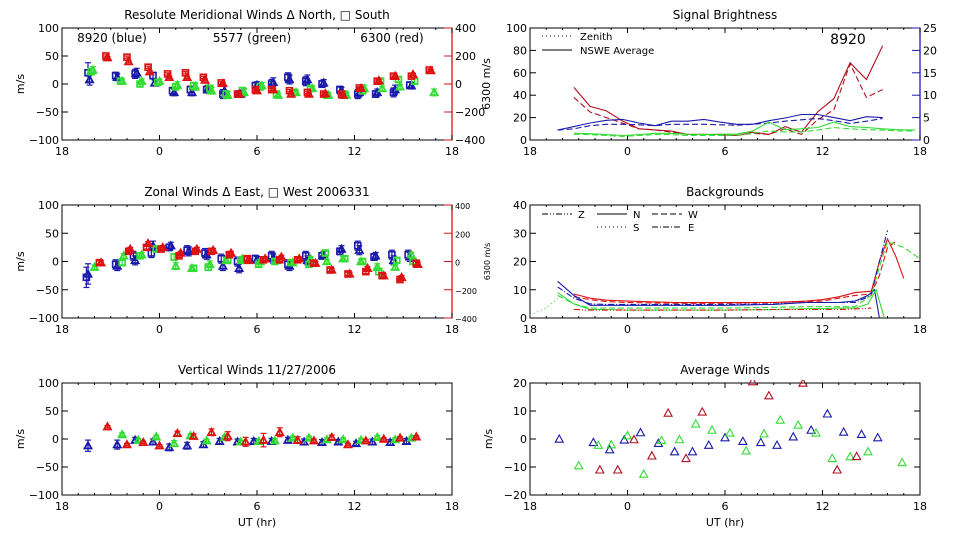 The height and width of the screenshot is (540, 960). Describe the element at coordinates (520, 262) in the screenshot. I see `y-tick-label: 20` at that location.